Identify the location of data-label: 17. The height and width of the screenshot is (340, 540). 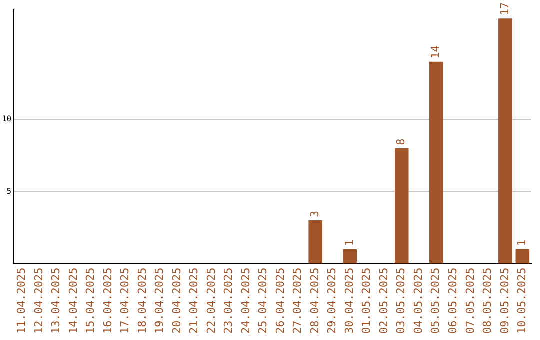
(505, 9).